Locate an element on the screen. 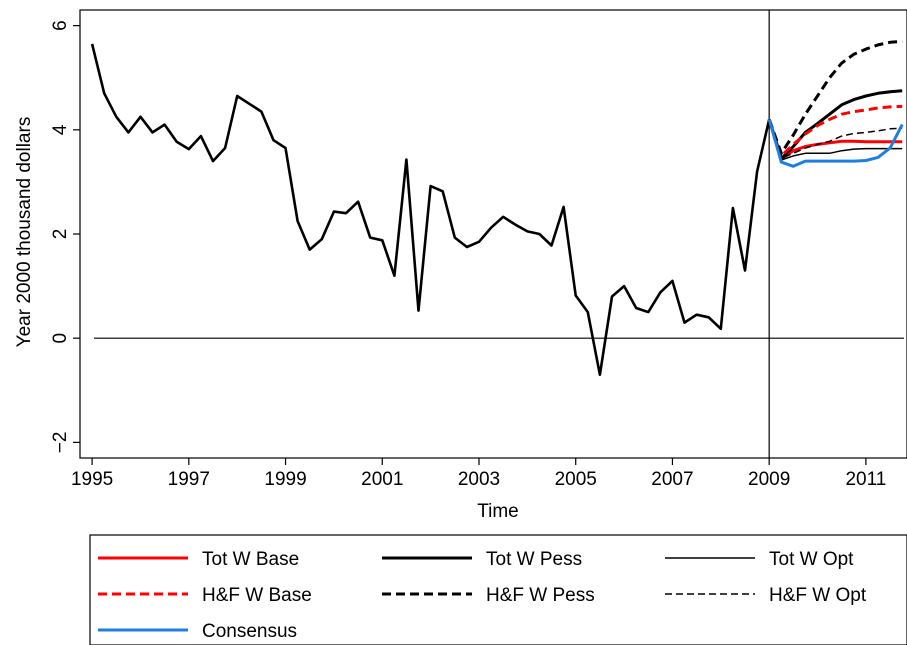 Image resolution: width=907 pixels, height=645 pixels. series-line-consensus is located at coordinates (835, 143).